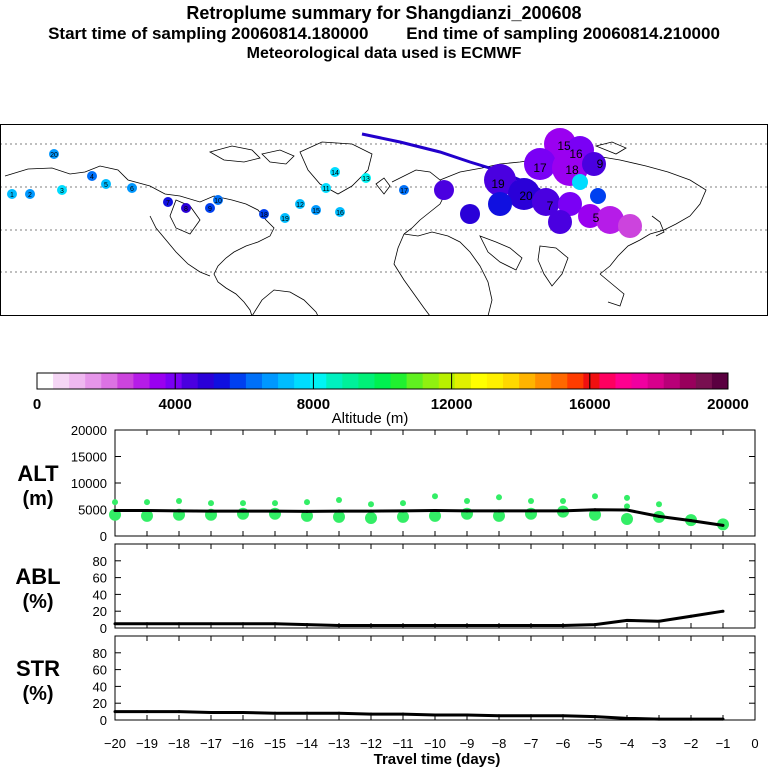 The width and height of the screenshot is (768, 768). I want to click on x-axis-title: Travel time (days), so click(437, 759).